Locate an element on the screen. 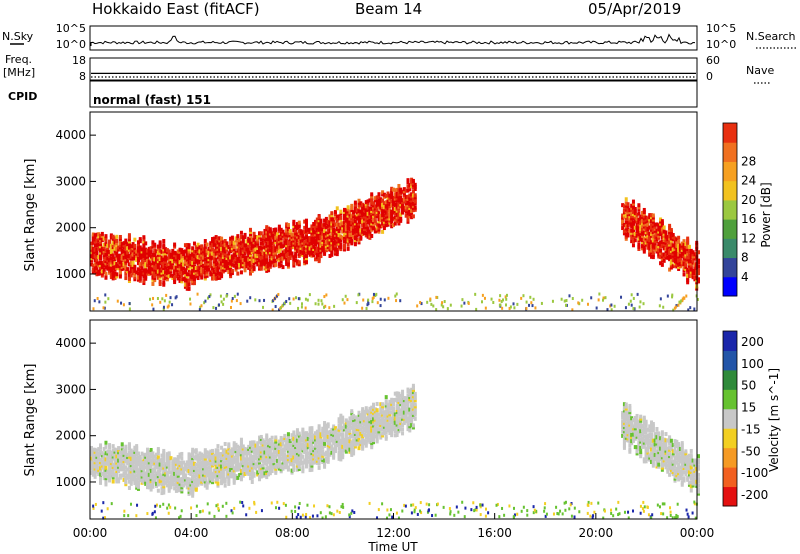  freq-tick-bottom: 8 is located at coordinates (82, 76).